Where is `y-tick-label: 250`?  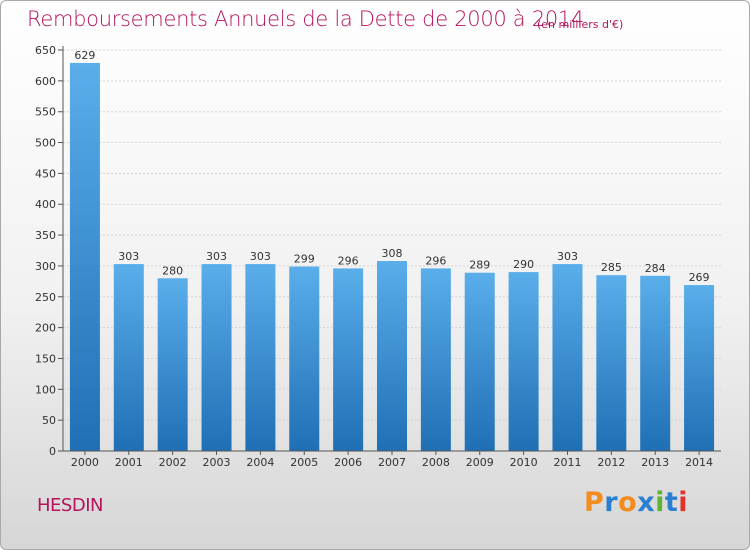
y-tick-label: 250 is located at coordinates (45, 297).